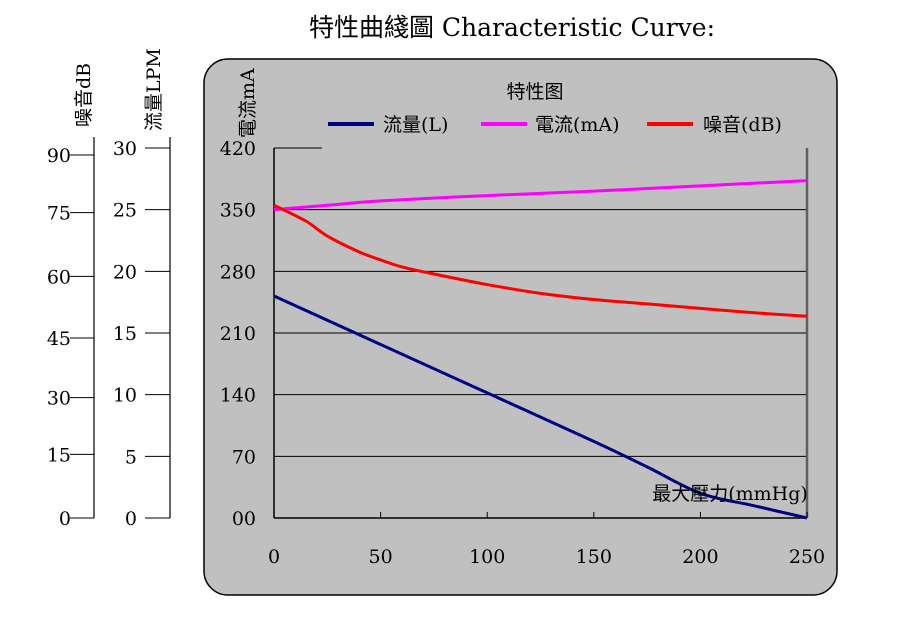  I want to click on y-tick-label: 70, so click(244, 457).